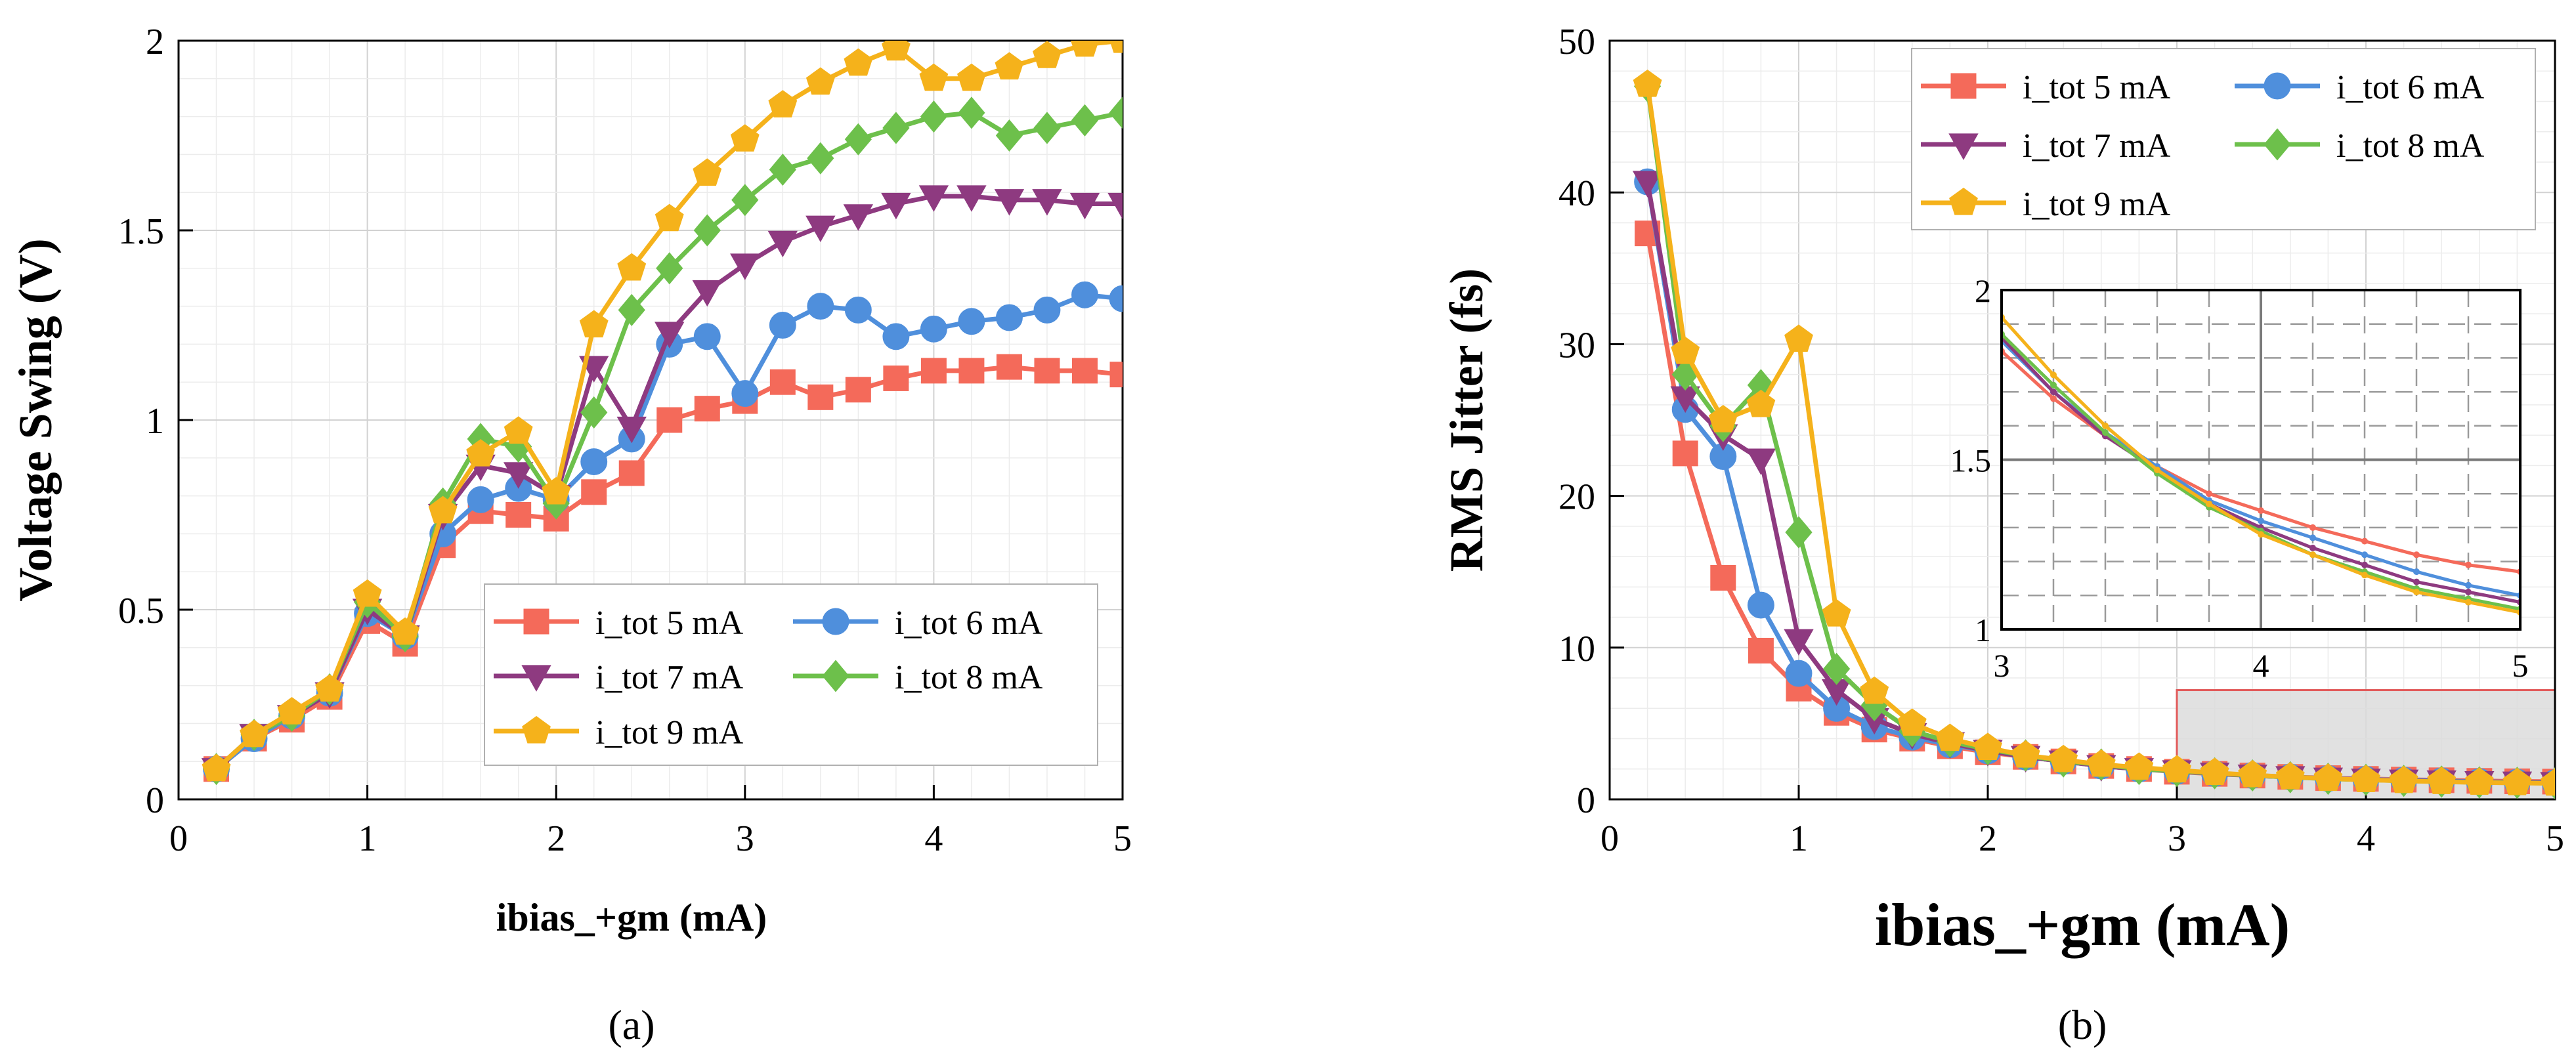  What do you see at coordinates (745, 838) in the screenshot?
I see `x-tick-label: 3` at bounding box center [745, 838].